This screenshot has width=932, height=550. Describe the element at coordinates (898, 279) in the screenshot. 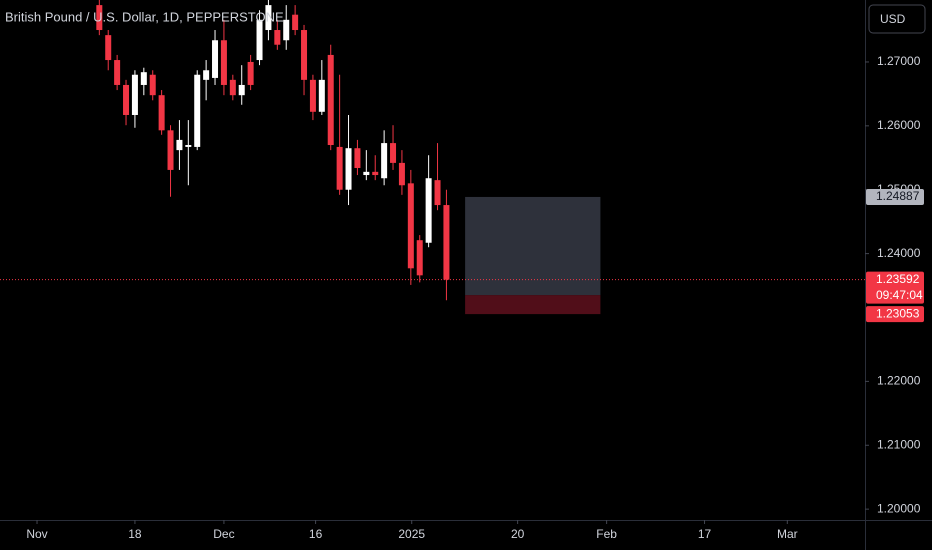

I see `price-label: 1.23592` at that location.